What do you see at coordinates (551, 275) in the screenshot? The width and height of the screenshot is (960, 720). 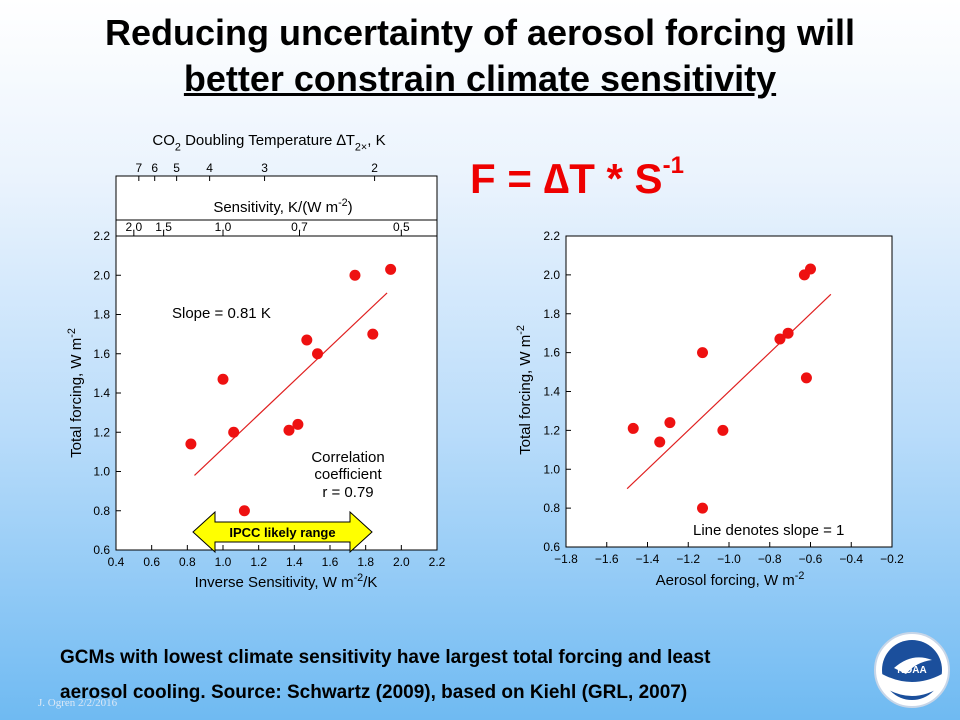 I see `chart2-y-tick-label: 2.0` at bounding box center [551, 275].